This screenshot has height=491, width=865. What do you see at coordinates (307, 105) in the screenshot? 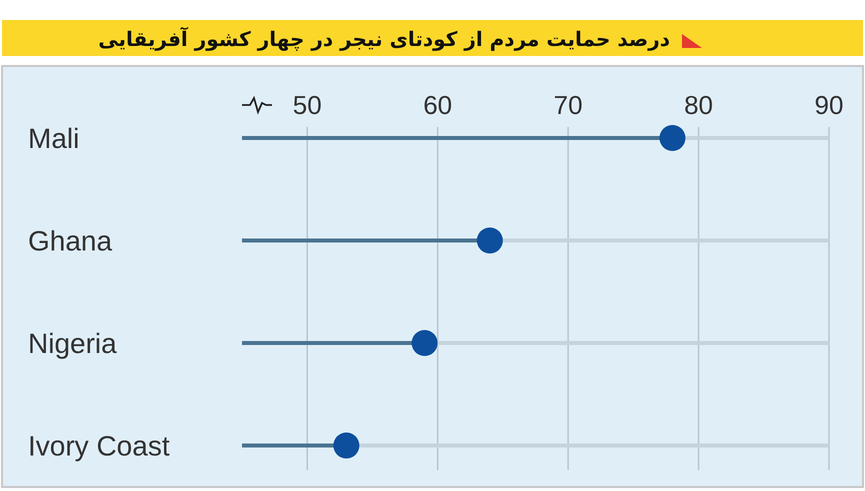
I see `x-tick-label: 50` at bounding box center [307, 105].